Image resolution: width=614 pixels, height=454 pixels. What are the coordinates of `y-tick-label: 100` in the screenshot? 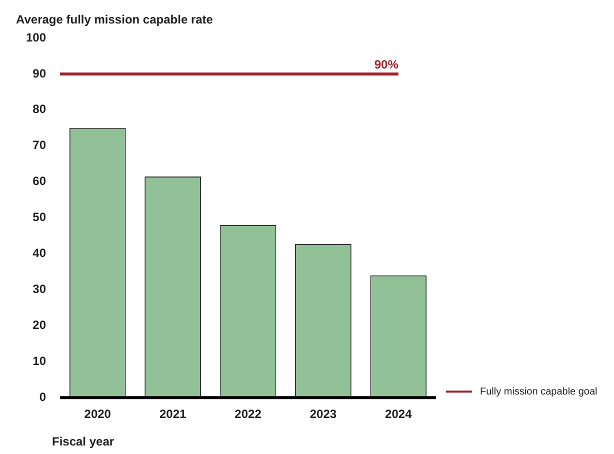 It's located at (36, 37).